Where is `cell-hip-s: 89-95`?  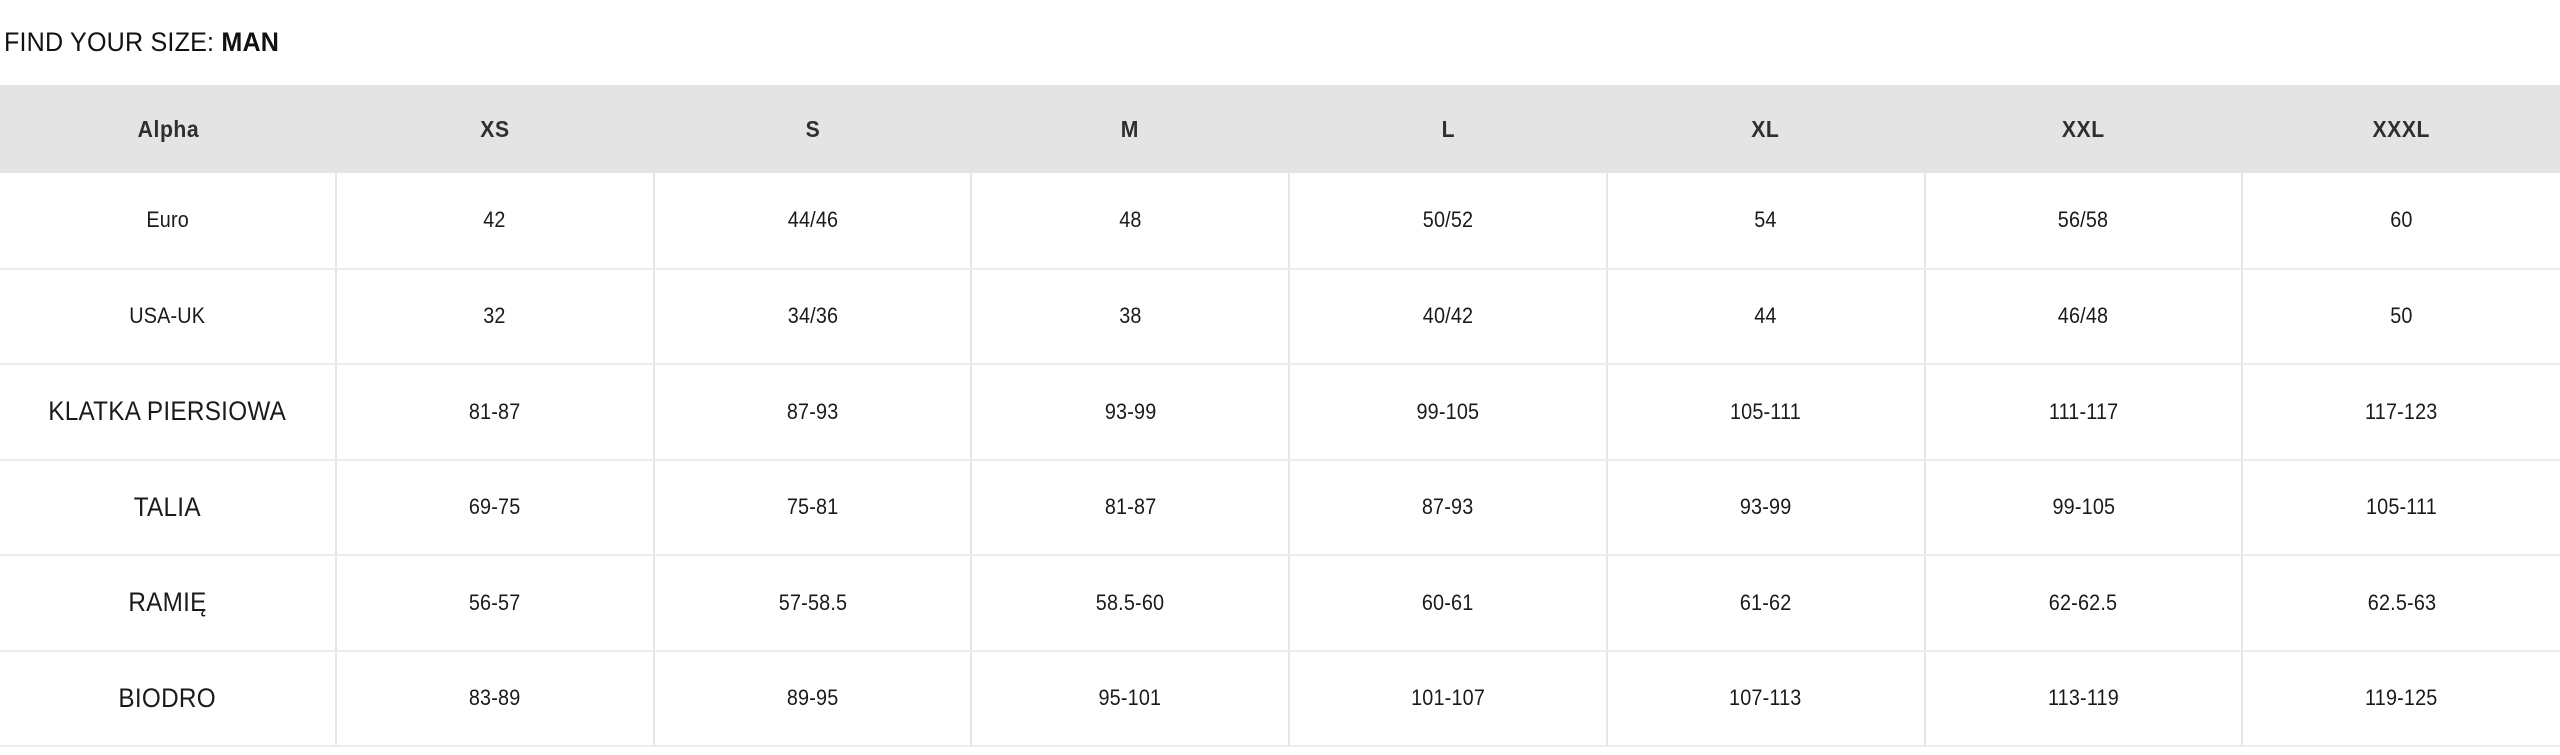 cell-hip-s: 89-95 is located at coordinates (813, 698).